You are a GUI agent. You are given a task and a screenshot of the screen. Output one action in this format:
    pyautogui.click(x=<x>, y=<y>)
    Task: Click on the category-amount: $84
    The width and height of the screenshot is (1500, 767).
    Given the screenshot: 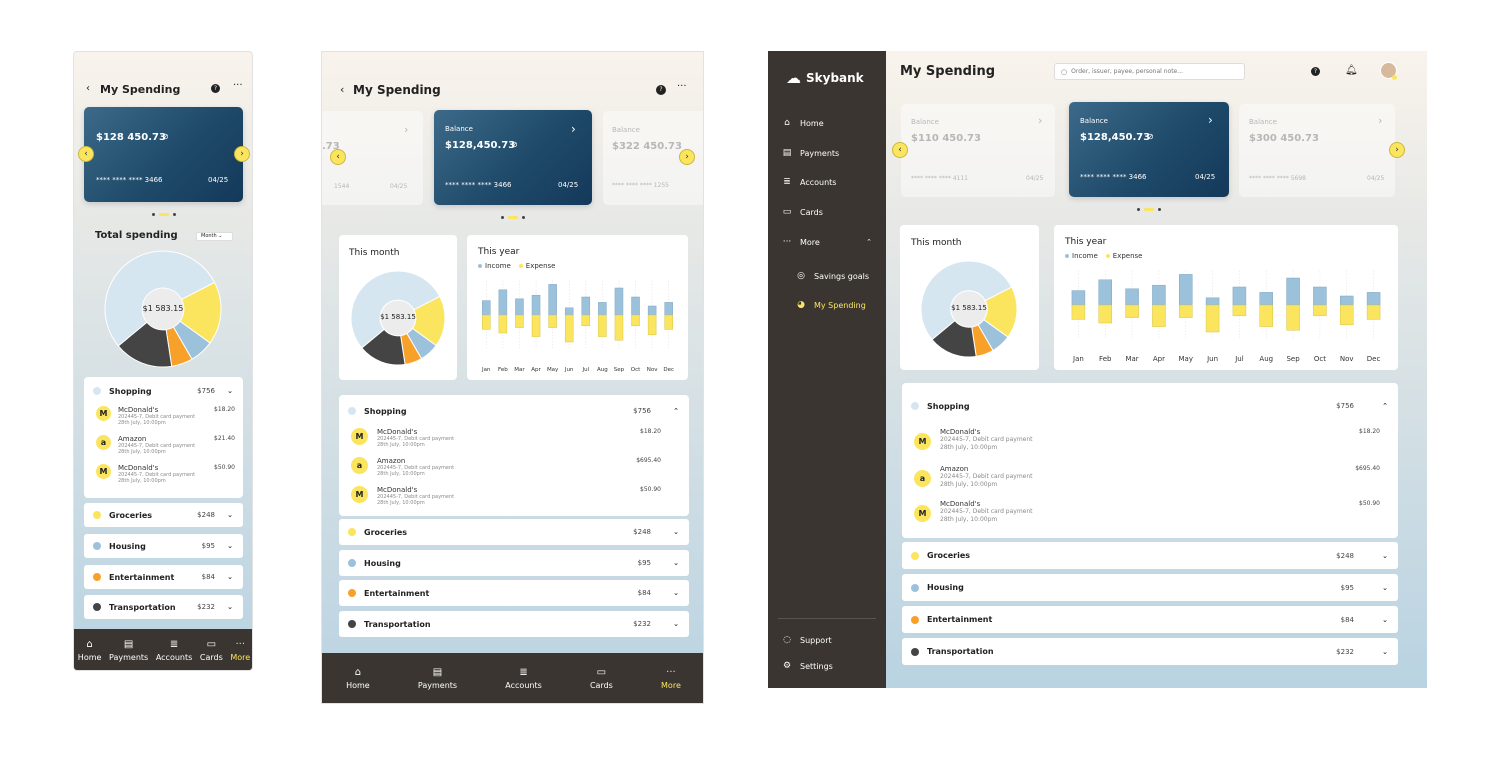 What is the action you would take?
    pyautogui.click(x=644, y=593)
    